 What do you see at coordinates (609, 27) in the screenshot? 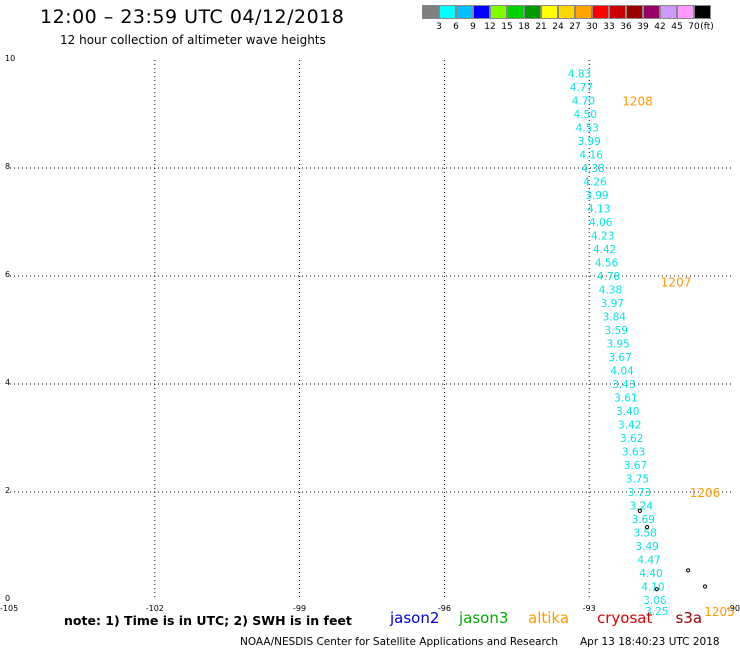
I see `color-scale-label: 33` at bounding box center [609, 27].